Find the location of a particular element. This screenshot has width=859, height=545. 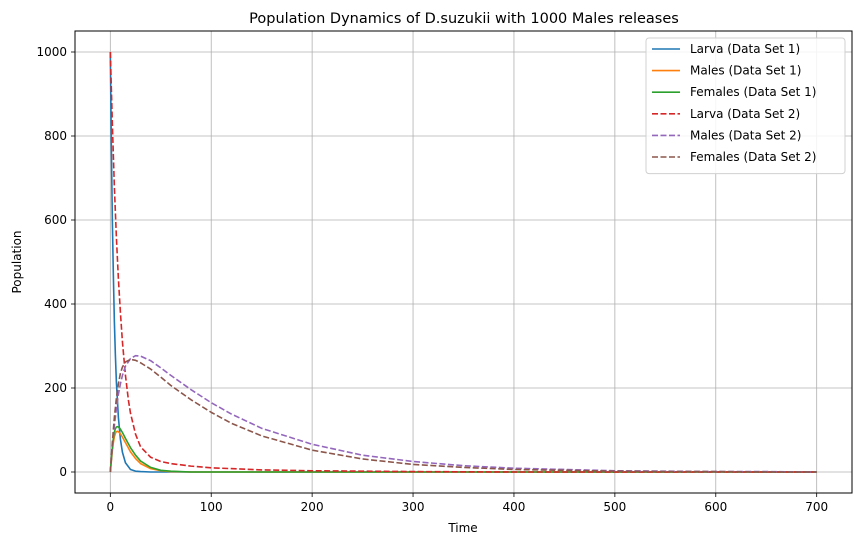

x-tick-label: 500 is located at coordinates (614, 507).